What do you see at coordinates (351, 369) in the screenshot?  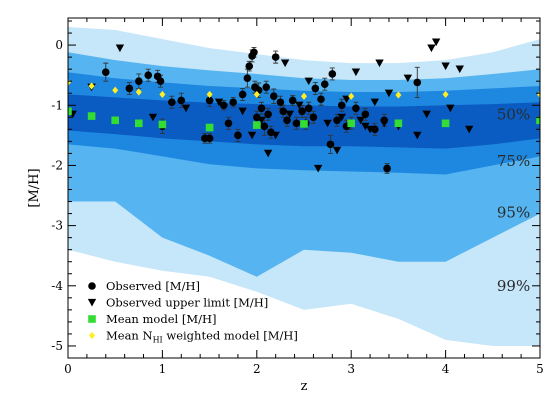 I see `x-tick-label: 3` at bounding box center [351, 369].